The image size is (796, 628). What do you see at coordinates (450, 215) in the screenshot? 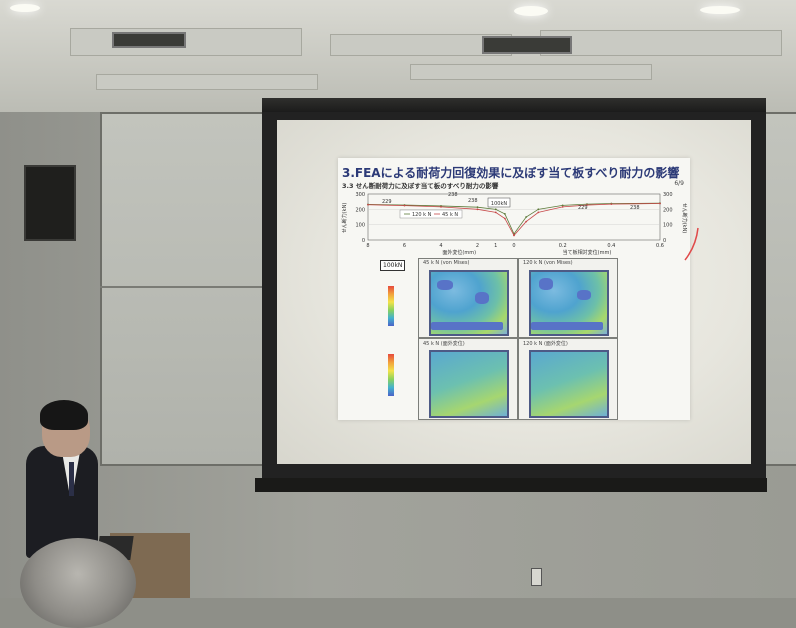
I see `legend-label: 45 k N` at bounding box center [450, 215].